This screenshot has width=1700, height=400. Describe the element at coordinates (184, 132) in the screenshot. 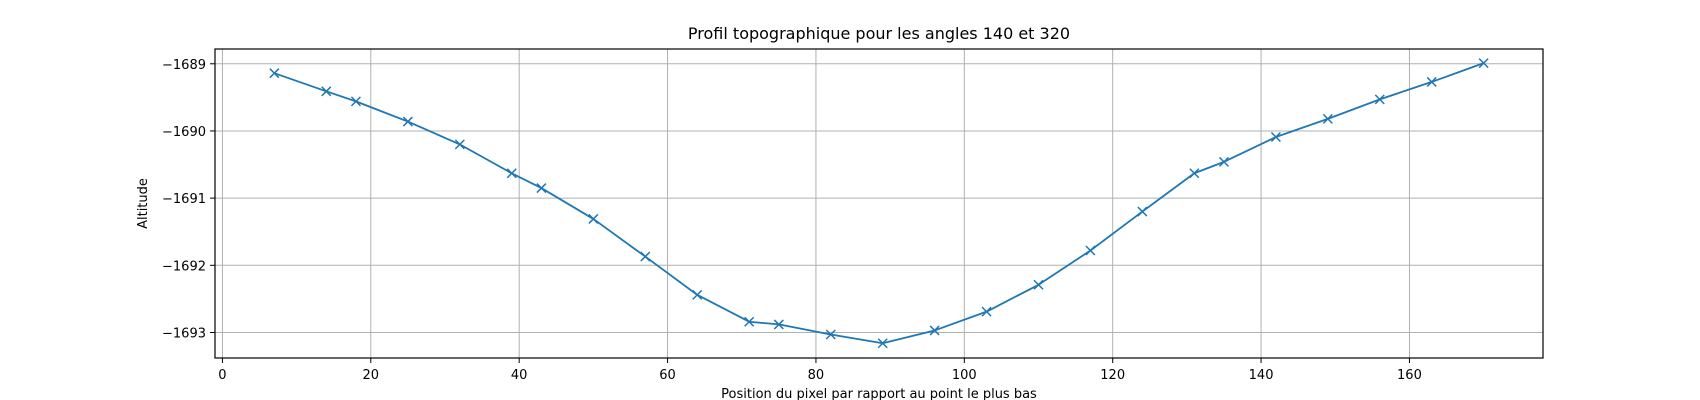

I see `y-tick-label: −1690` at that location.